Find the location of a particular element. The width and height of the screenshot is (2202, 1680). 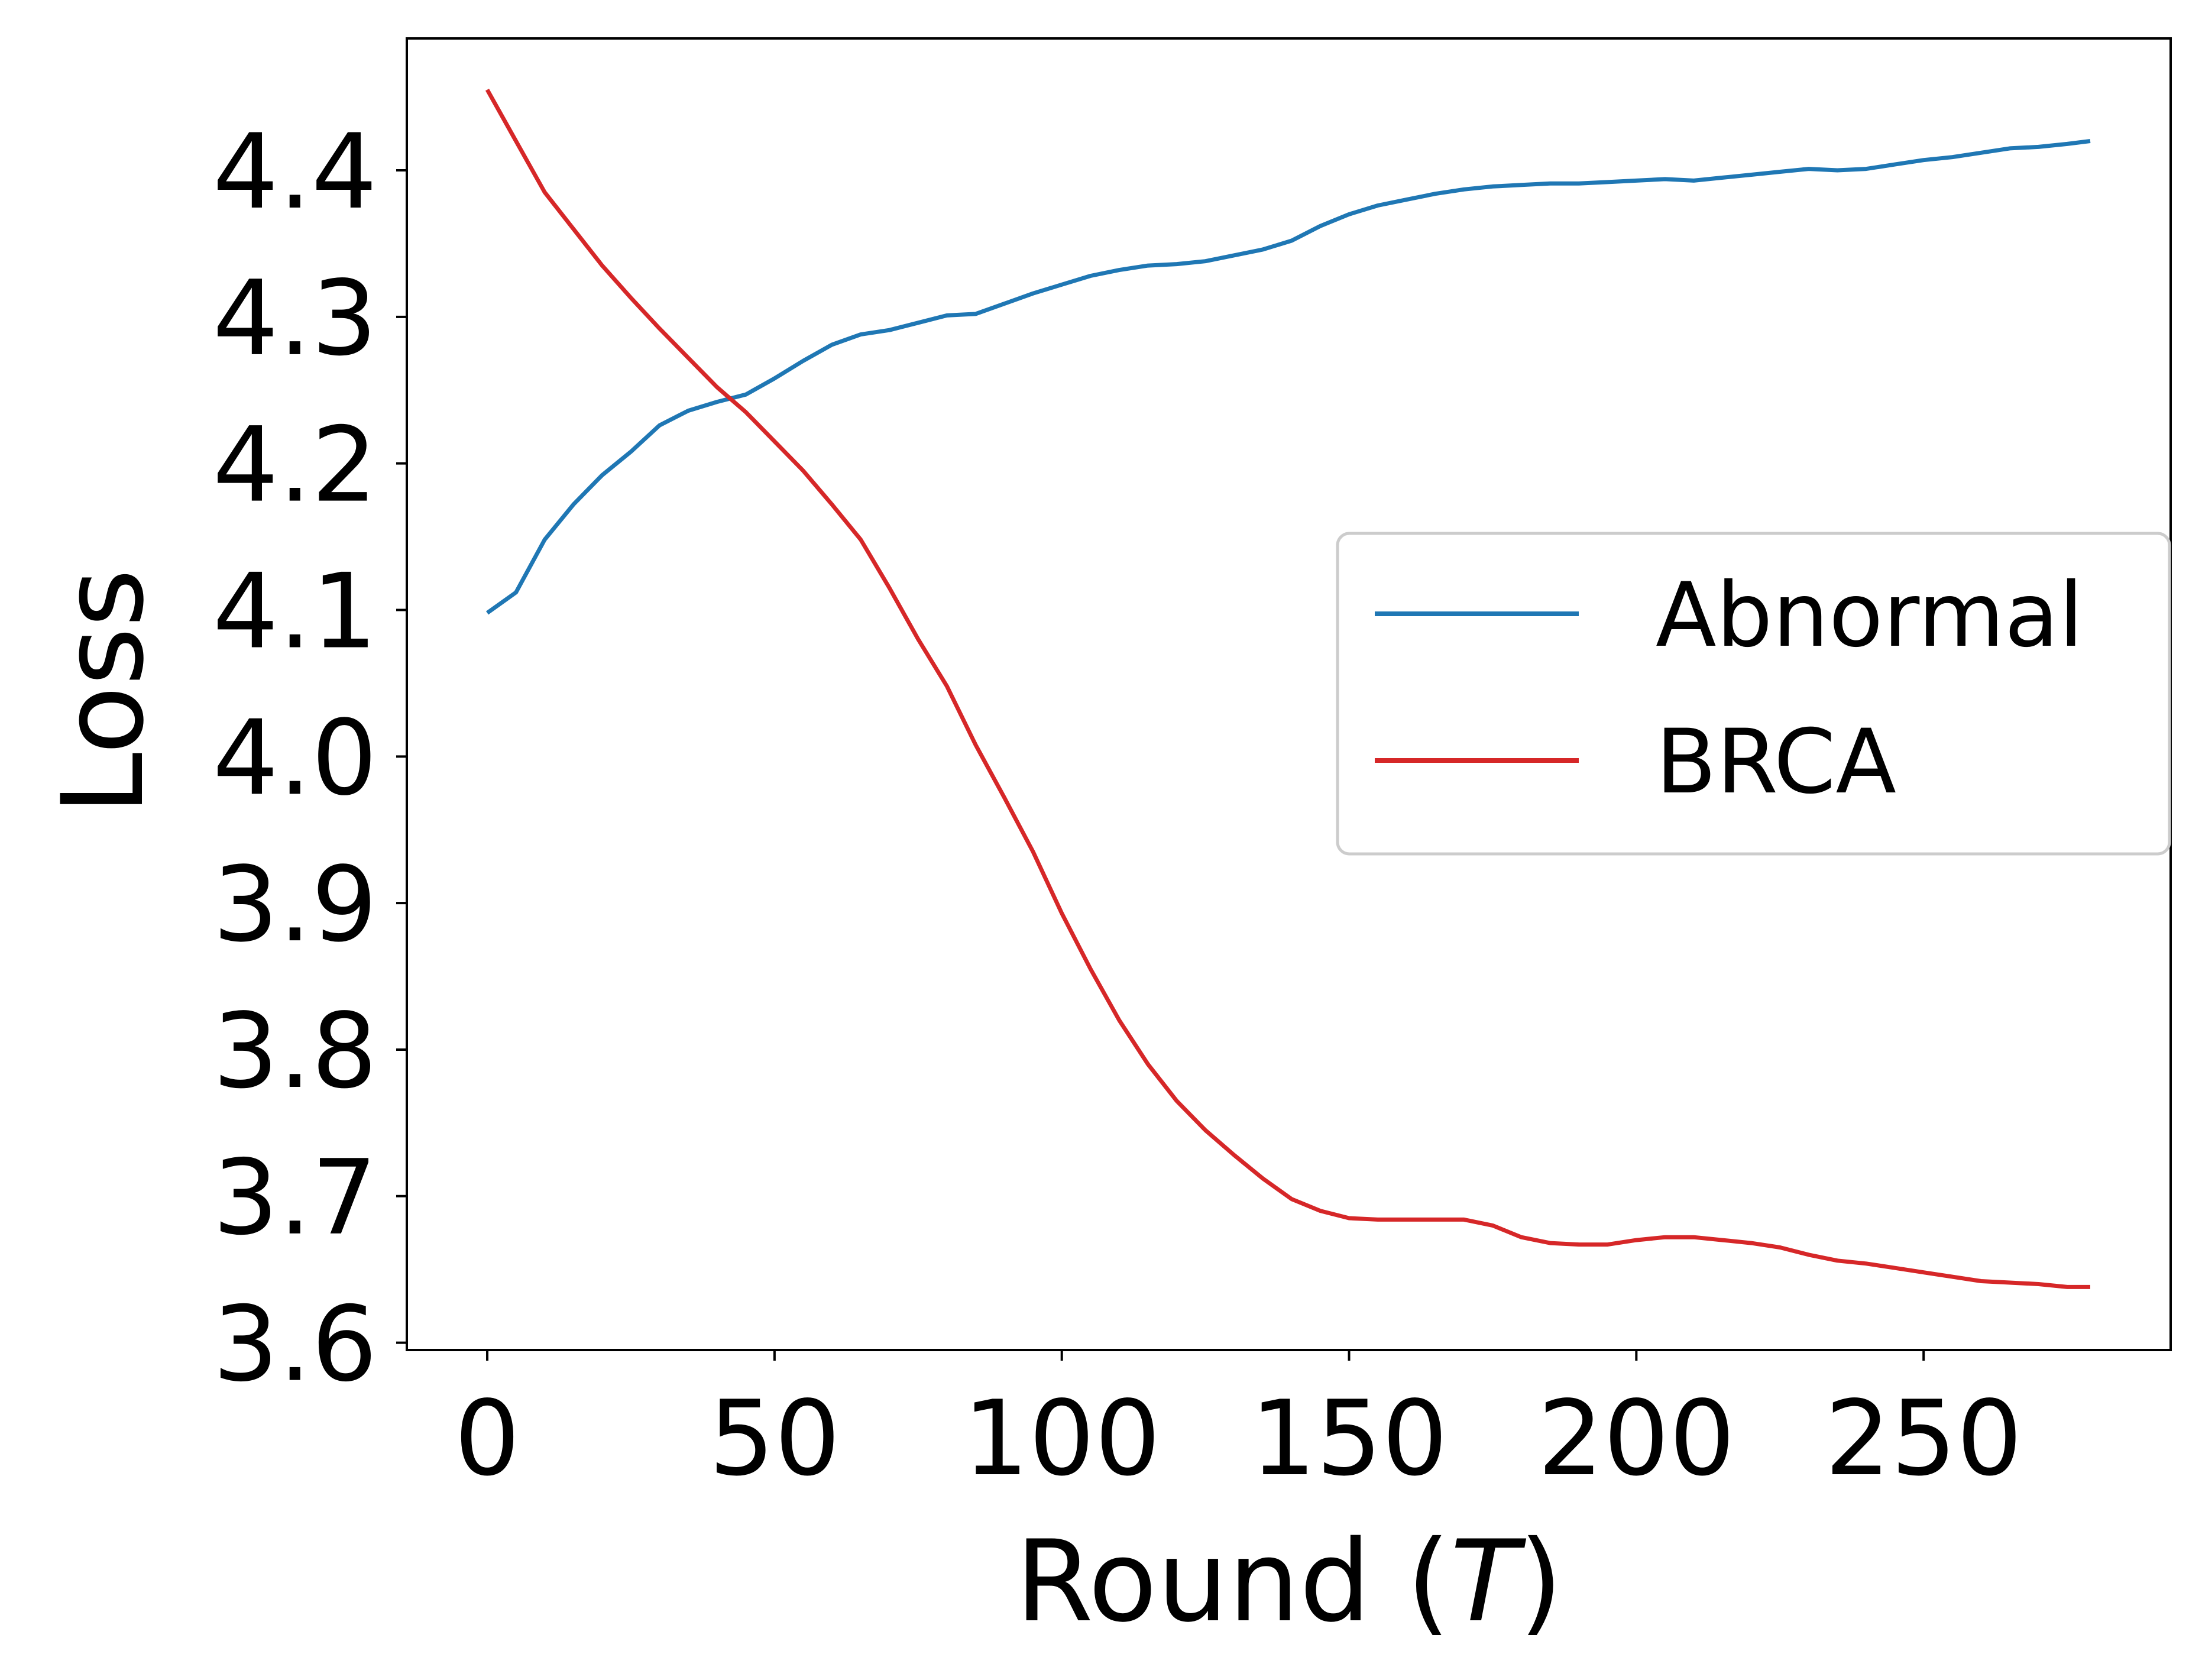

y-tick-label: 3.7 is located at coordinates (295, 1198).